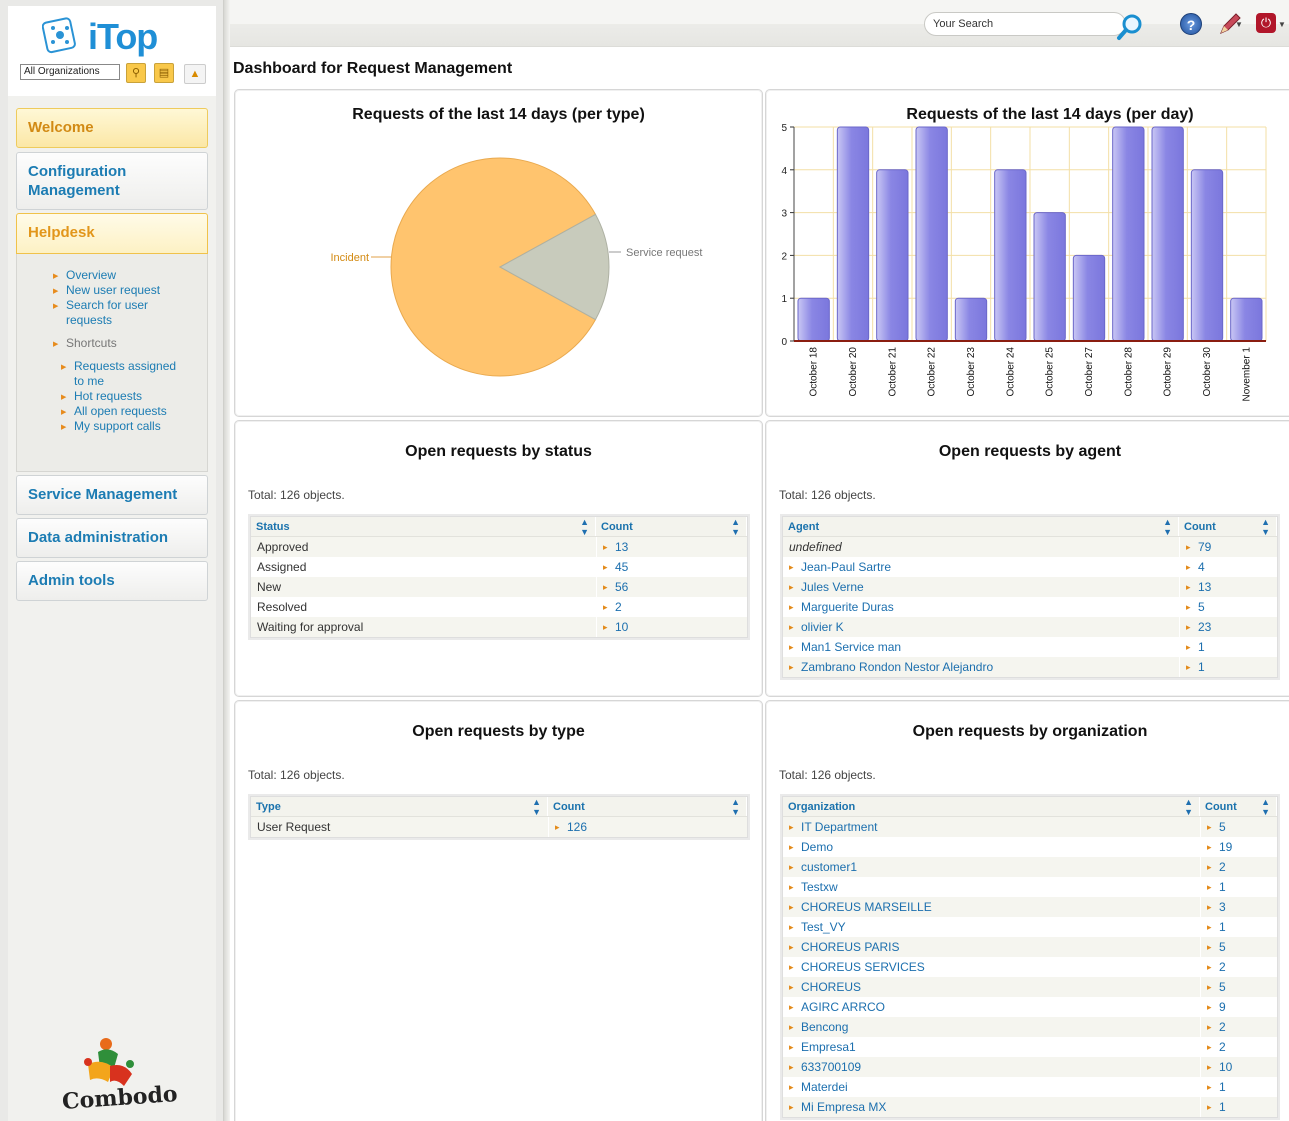 This screenshot has height=1121, width=1289. What do you see at coordinates (227, 560) in the screenshot?
I see `sidebar-splitter` at bounding box center [227, 560].